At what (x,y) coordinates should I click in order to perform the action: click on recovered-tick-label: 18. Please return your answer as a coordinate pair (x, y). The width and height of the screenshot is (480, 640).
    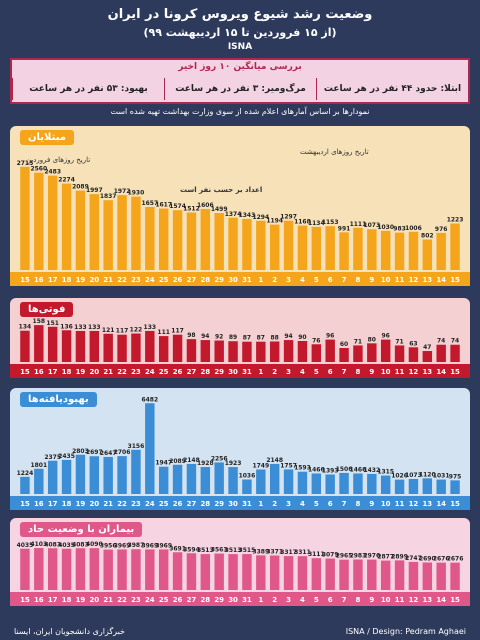
    Looking at the image, I should click on (67, 504).